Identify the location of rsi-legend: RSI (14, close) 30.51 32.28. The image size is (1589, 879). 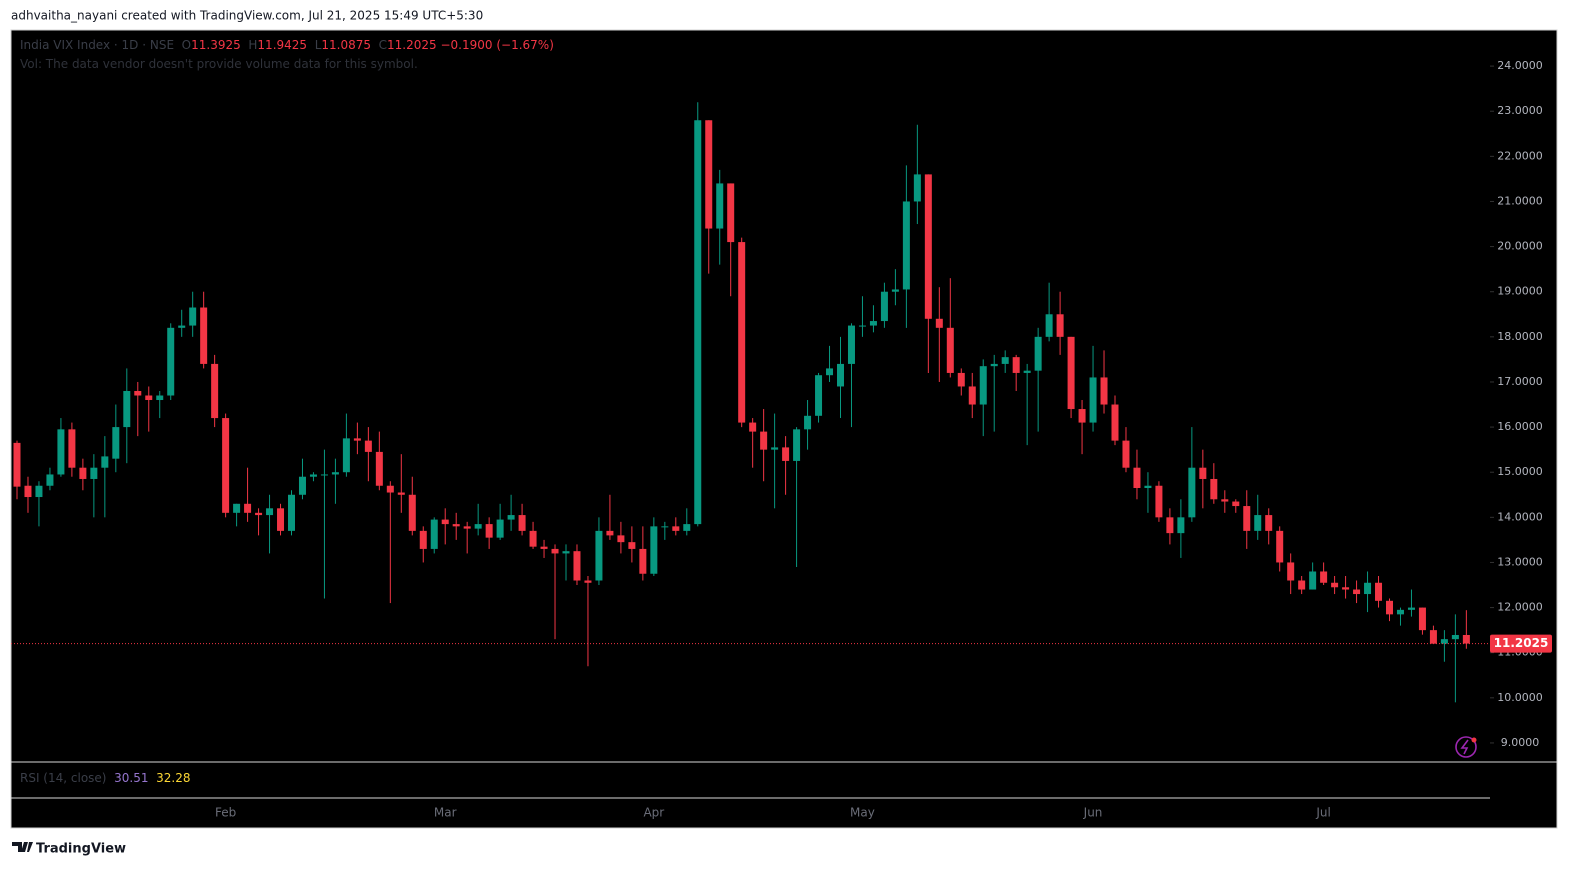
(105, 778).